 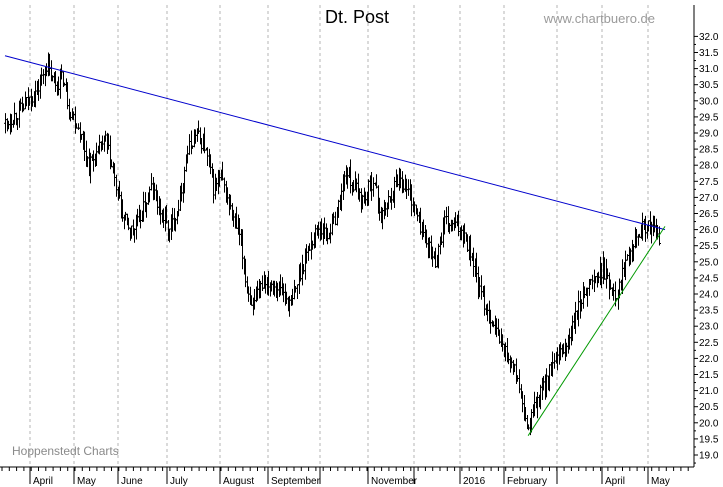 I want to click on x-tick-label: February, so click(x=527, y=481).